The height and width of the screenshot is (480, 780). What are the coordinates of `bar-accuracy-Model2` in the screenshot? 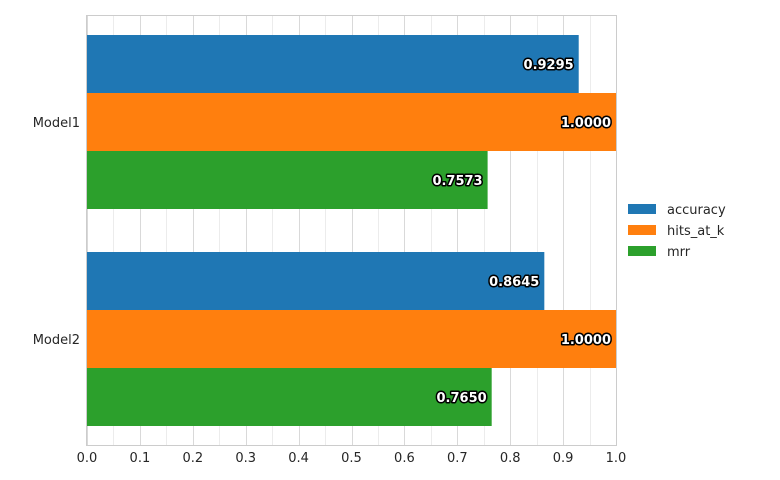 It's located at (316, 281).